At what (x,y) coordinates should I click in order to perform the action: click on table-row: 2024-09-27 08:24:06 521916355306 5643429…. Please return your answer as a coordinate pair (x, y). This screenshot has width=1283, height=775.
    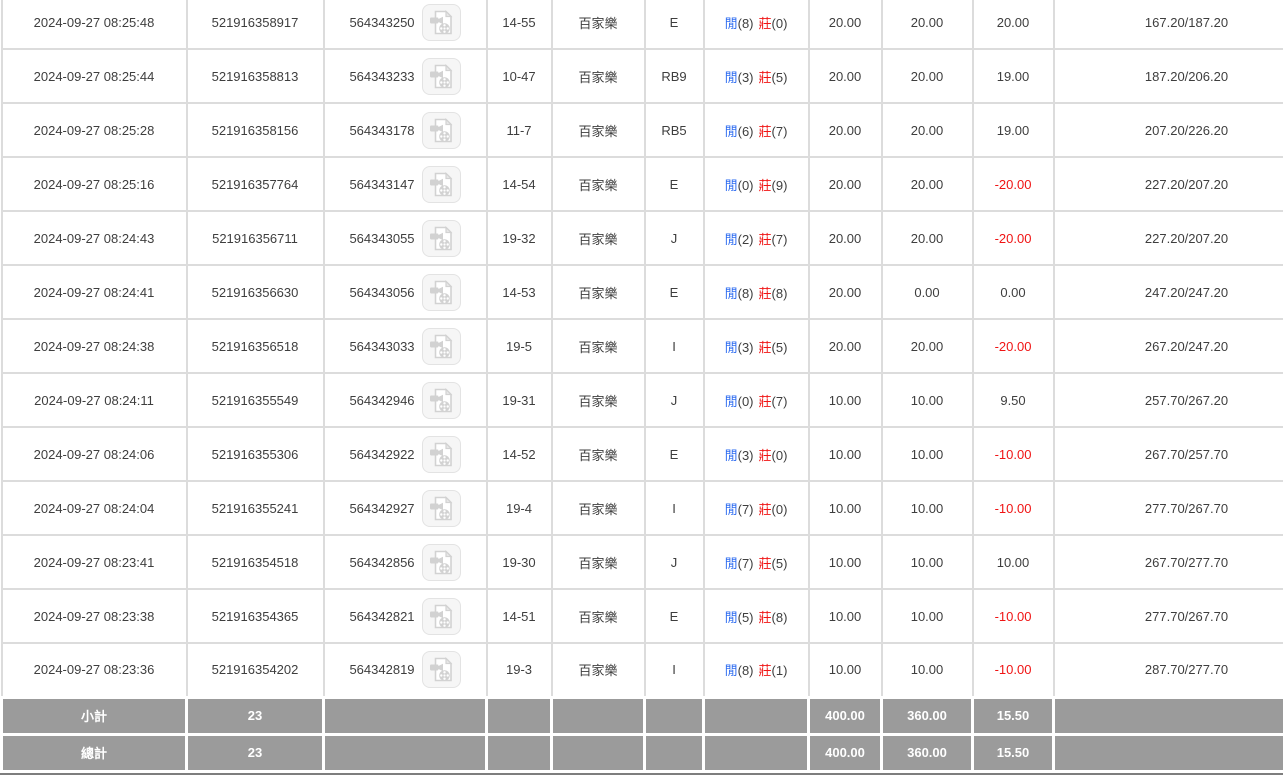
    Looking at the image, I should click on (641, 454).